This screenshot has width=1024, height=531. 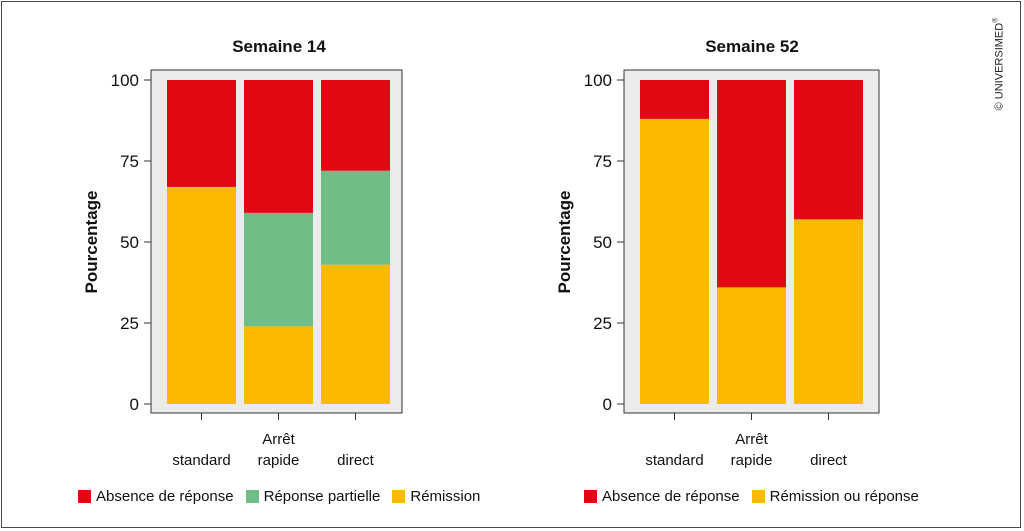 What do you see at coordinates (165, 496) in the screenshot?
I see `legend-label-absence: Absence de réponse` at bounding box center [165, 496].